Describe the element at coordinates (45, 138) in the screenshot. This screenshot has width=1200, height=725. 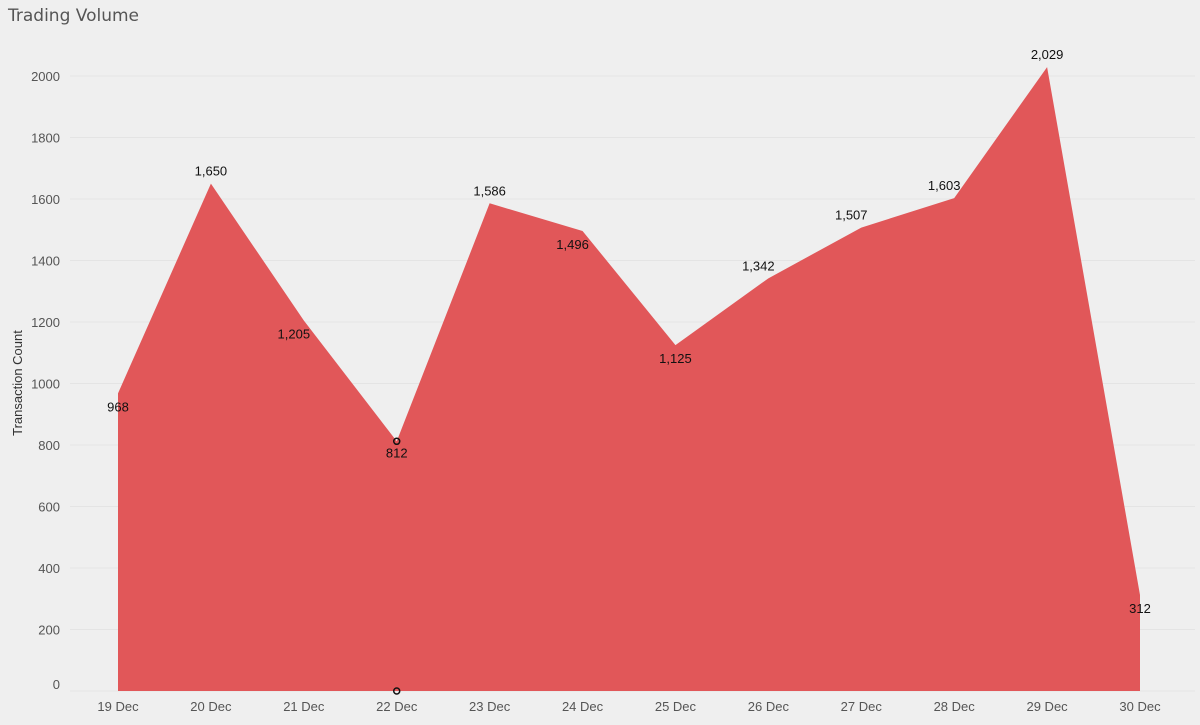
I see `y-tick-label: 1800` at that location.